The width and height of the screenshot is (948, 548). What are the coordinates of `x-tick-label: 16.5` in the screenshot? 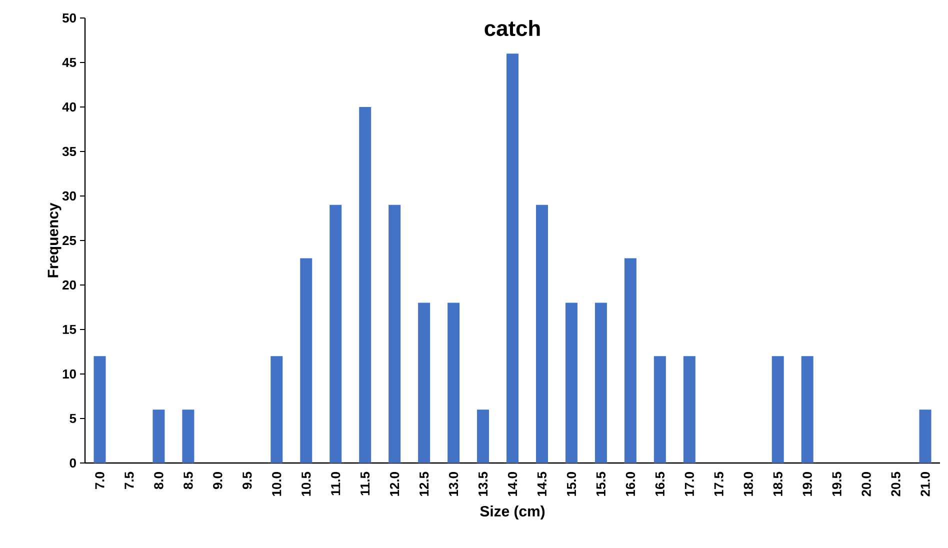 It's located at (660, 484).